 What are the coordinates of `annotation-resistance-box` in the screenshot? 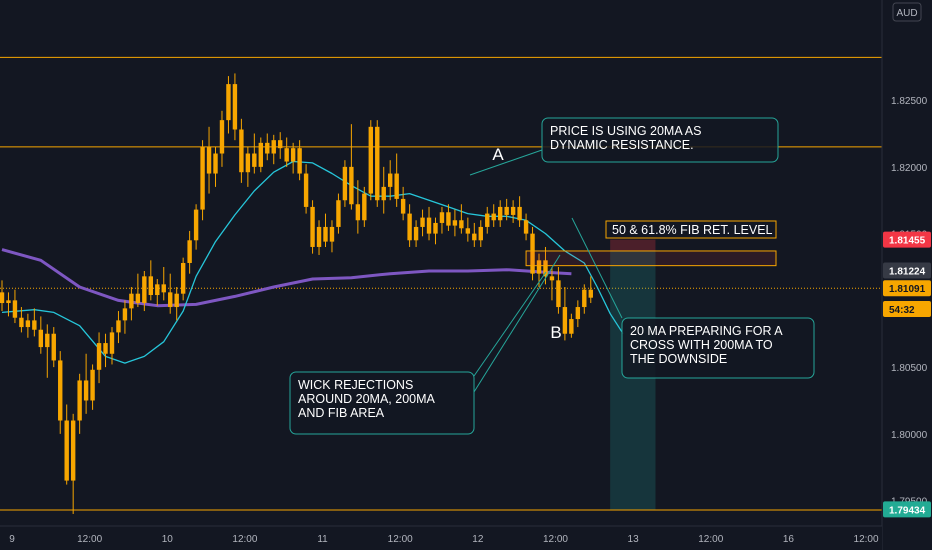 It's located at (660, 140).